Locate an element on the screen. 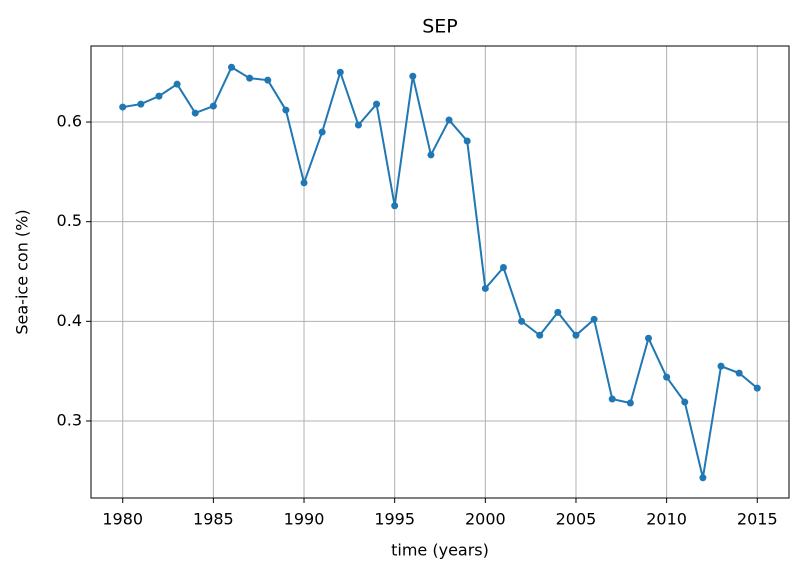 This screenshot has height=581, width=807. x-tick-label: 1985 is located at coordinates (213, 519).